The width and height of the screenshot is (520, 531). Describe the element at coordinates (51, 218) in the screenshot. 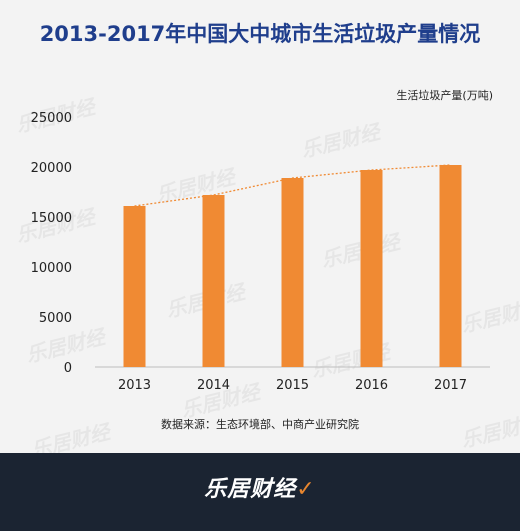

I see `y-tick-label: 15000` at that location.